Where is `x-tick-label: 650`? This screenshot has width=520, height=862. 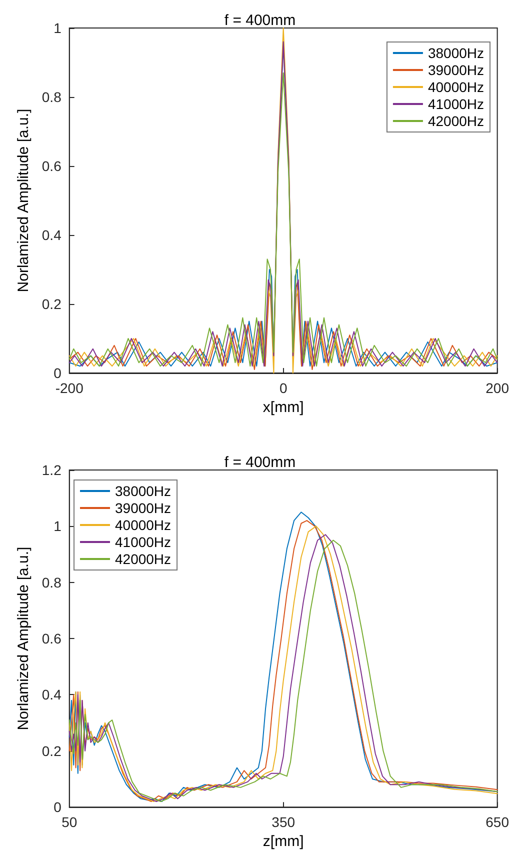
x-tick-label: 650 is located at coordinates (498, 822).